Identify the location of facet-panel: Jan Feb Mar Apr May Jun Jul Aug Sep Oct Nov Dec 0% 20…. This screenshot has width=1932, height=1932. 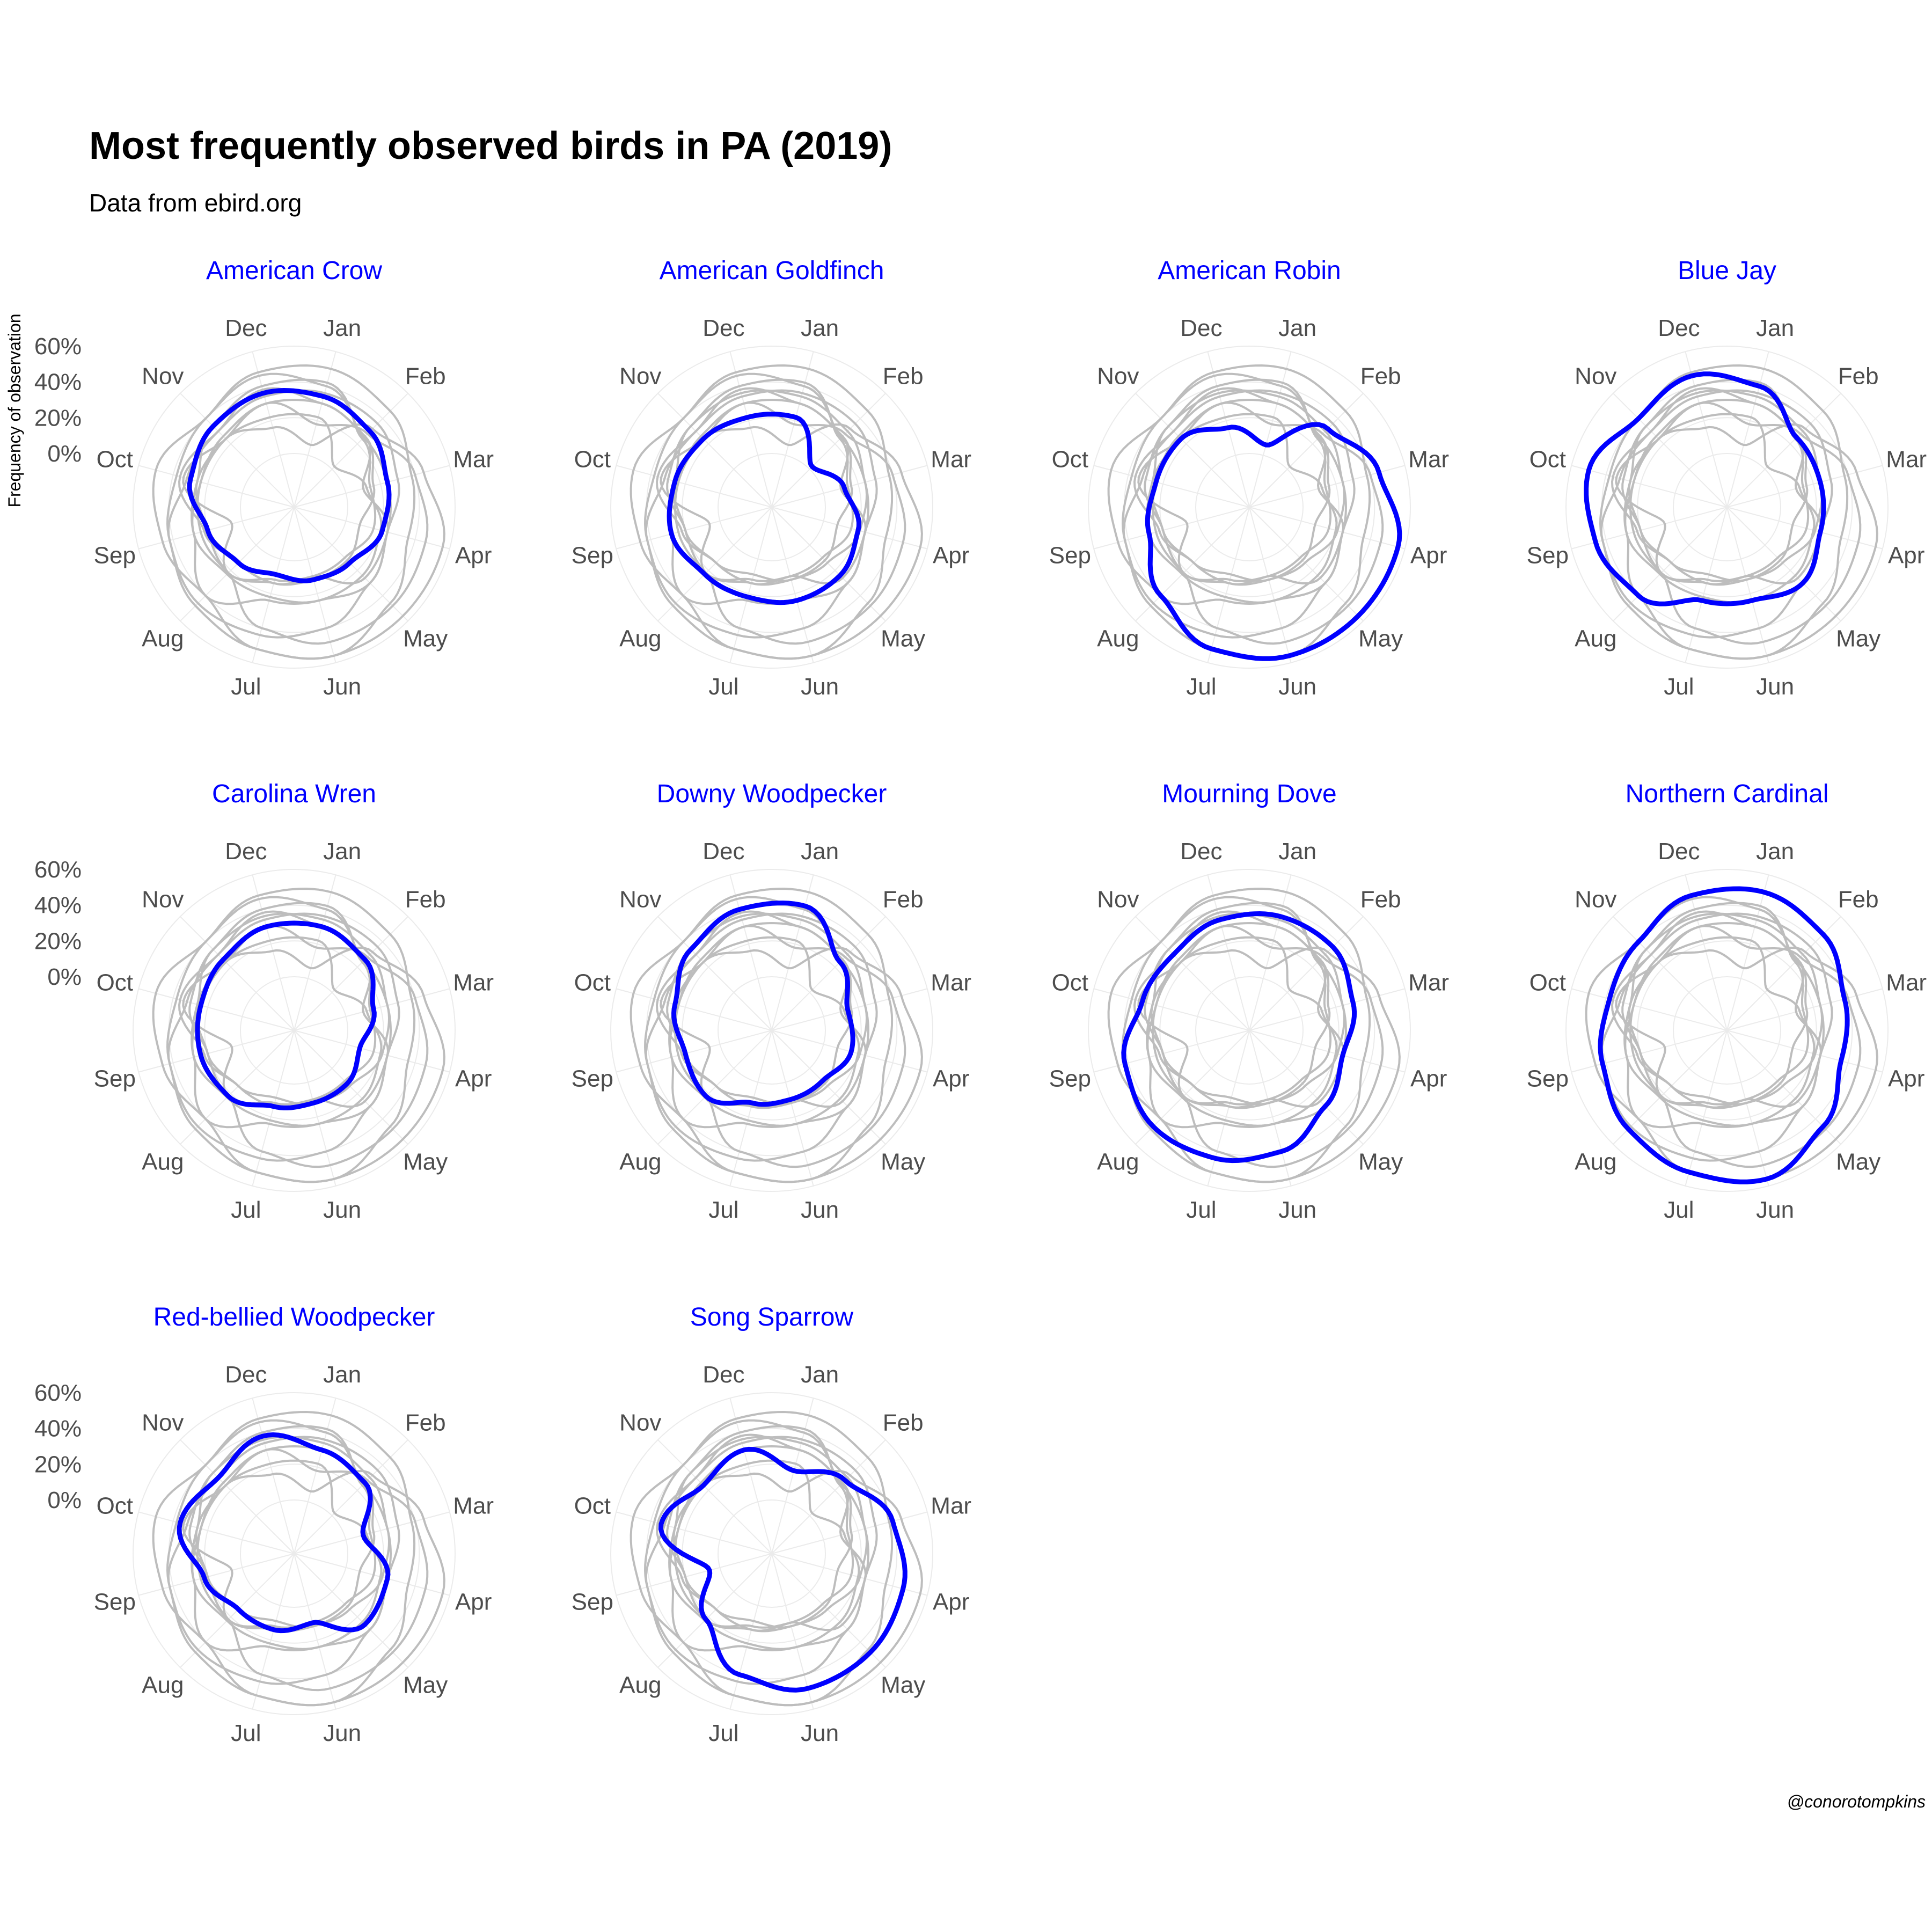
(264, 478).